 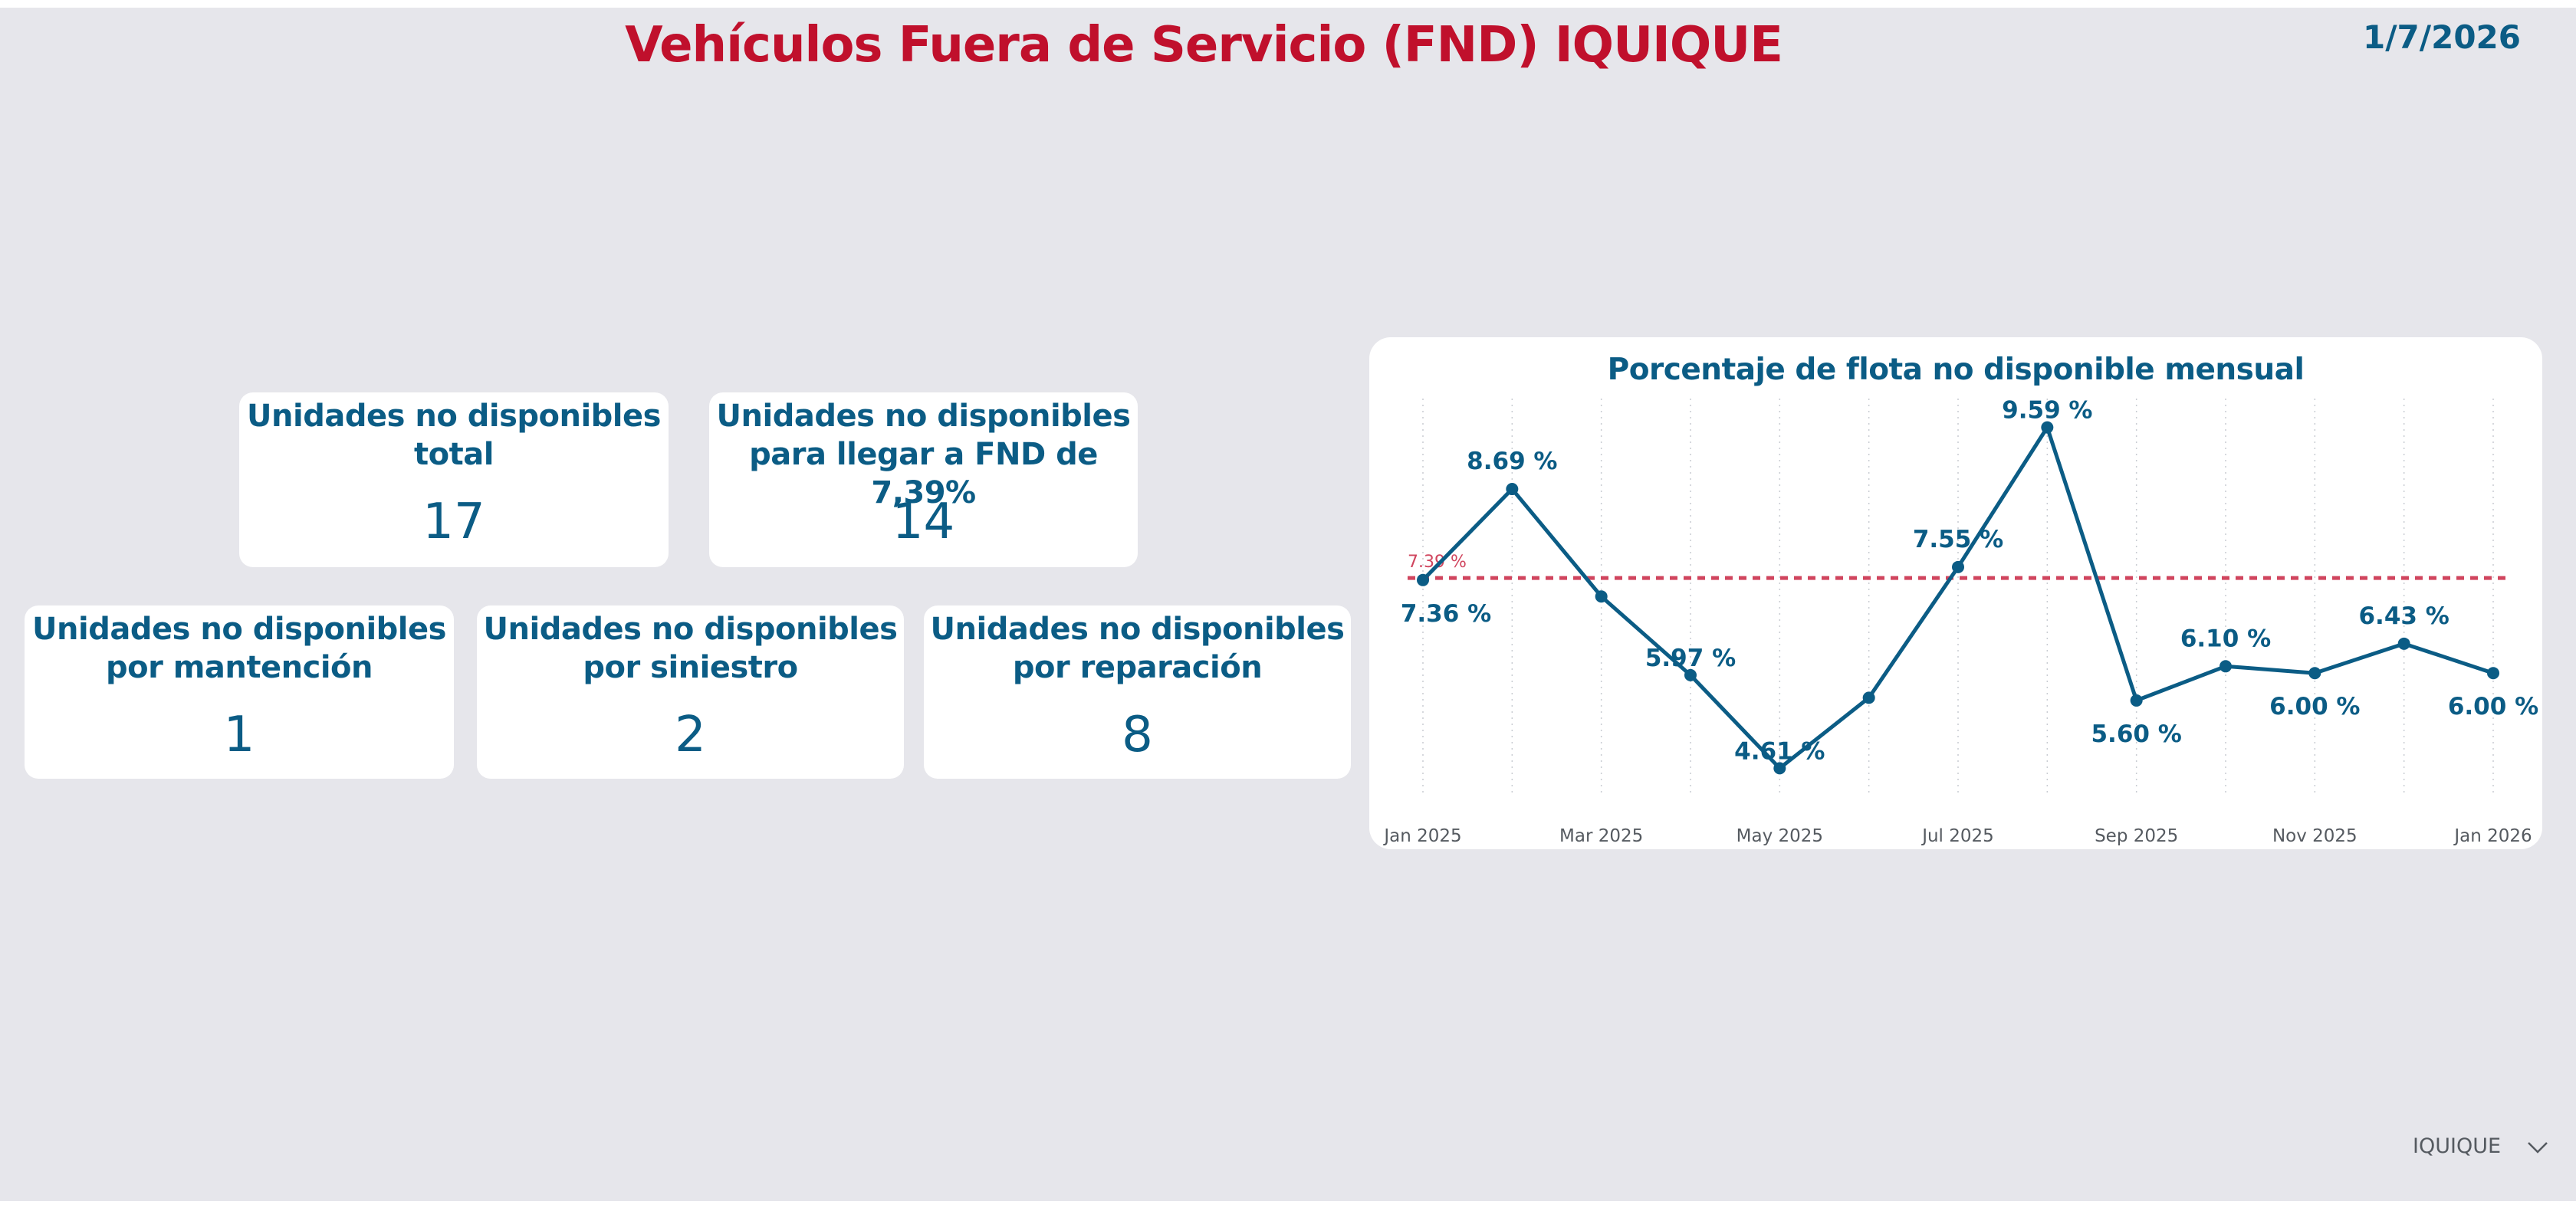 I want to click on kpi-label: Unidades no disponibles por mantención, so click(x=239, y=648).